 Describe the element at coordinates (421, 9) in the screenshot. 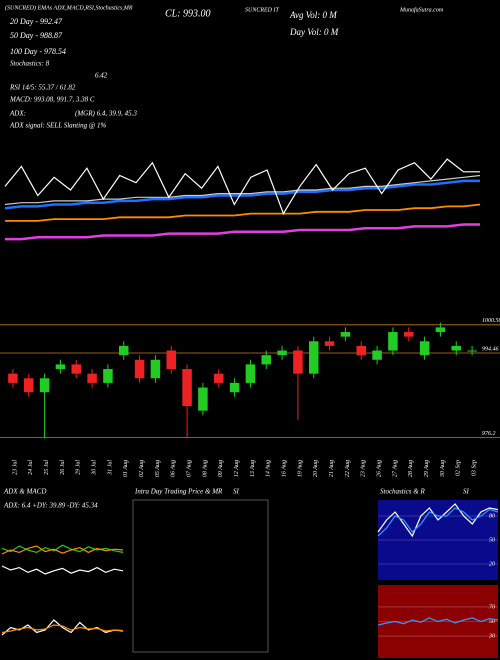

I see `annotation: MunafaSutra.com` at that location.